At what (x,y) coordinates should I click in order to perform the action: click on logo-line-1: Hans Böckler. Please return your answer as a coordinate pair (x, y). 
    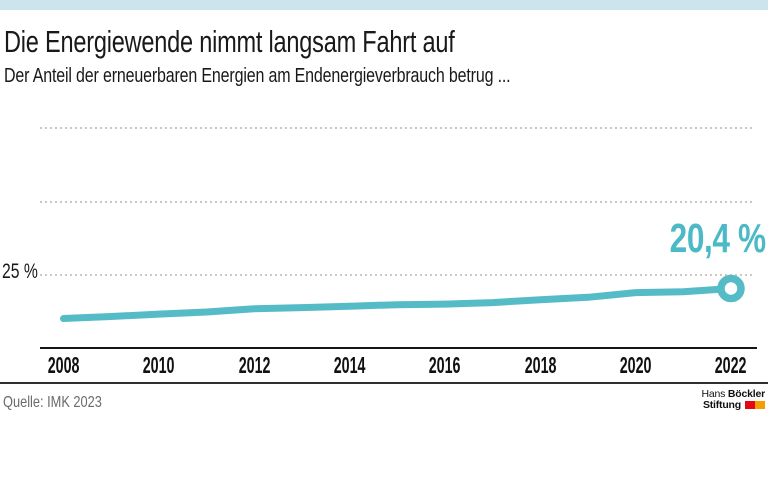
    Looking at the image, I should click on (733, 394).